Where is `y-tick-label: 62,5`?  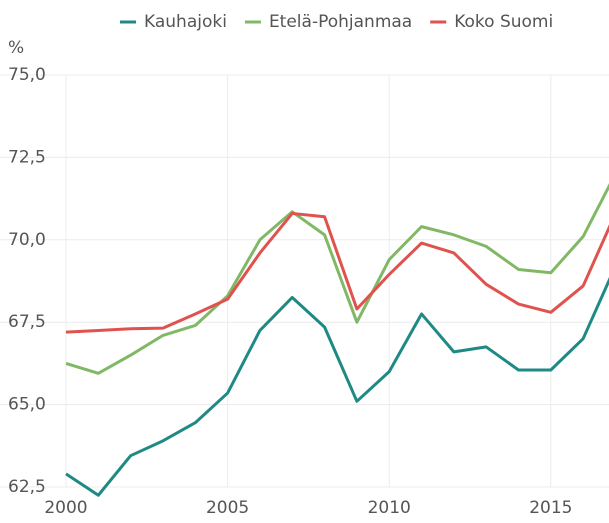
y-tick-label: 62,5 is located at coordinates (27, 487).